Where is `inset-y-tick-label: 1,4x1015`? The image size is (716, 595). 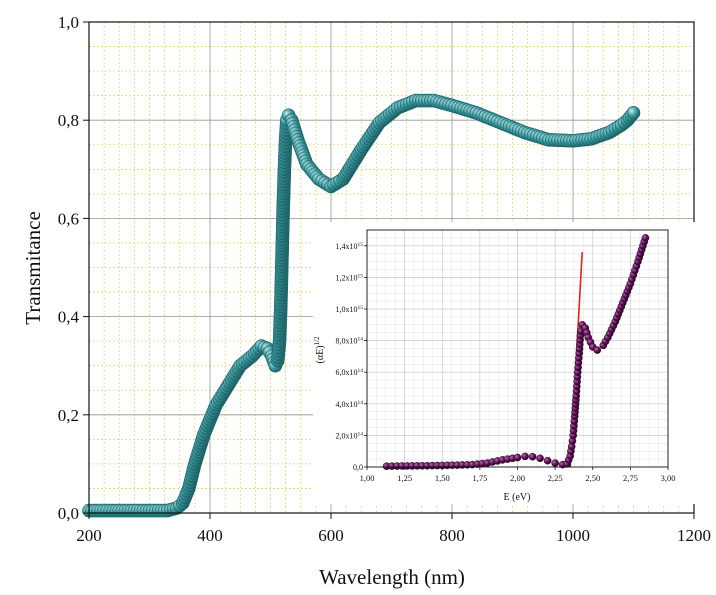 inset-y-tick-label: 1,4x1015 is located at coordinates (350, 246).